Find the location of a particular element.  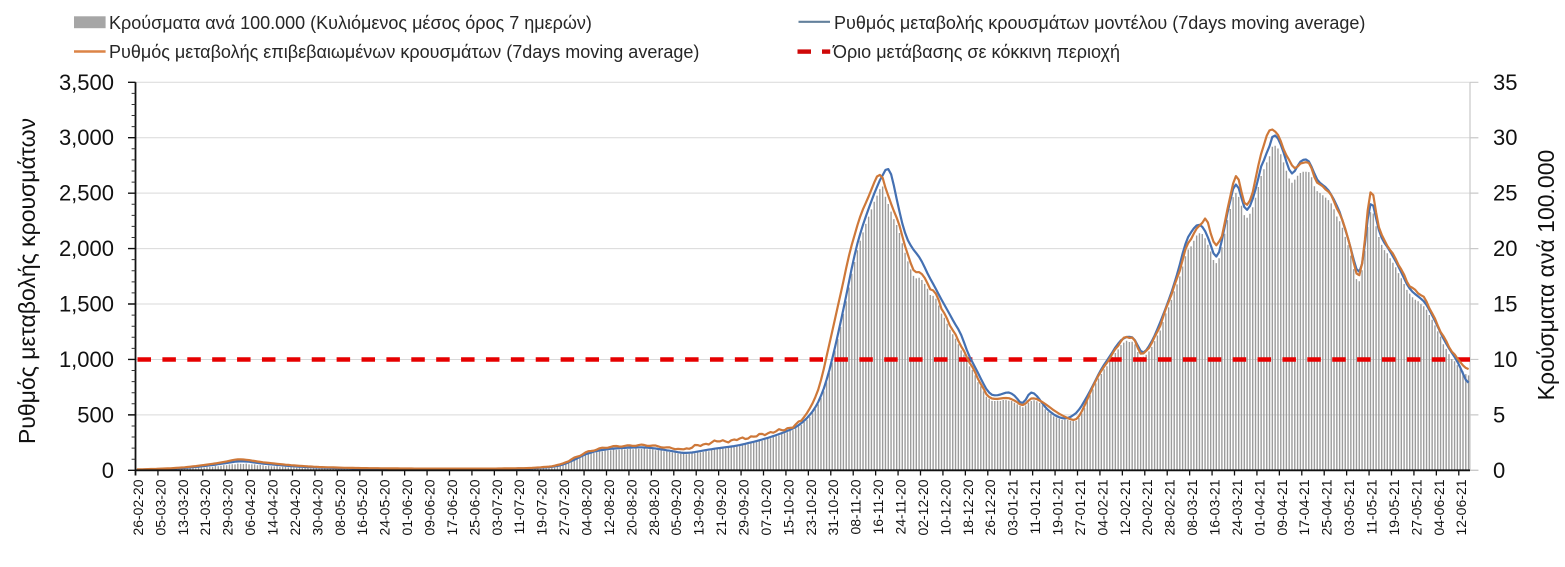

svg-text: 13-09-20 is located at coordinates (699, 507).